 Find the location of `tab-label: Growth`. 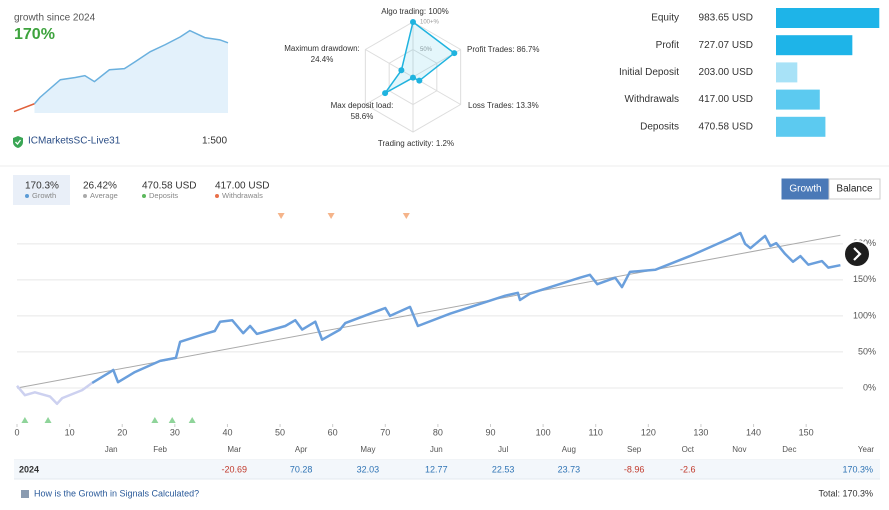

tab-label: Growth is located at coordinates (805, 189).